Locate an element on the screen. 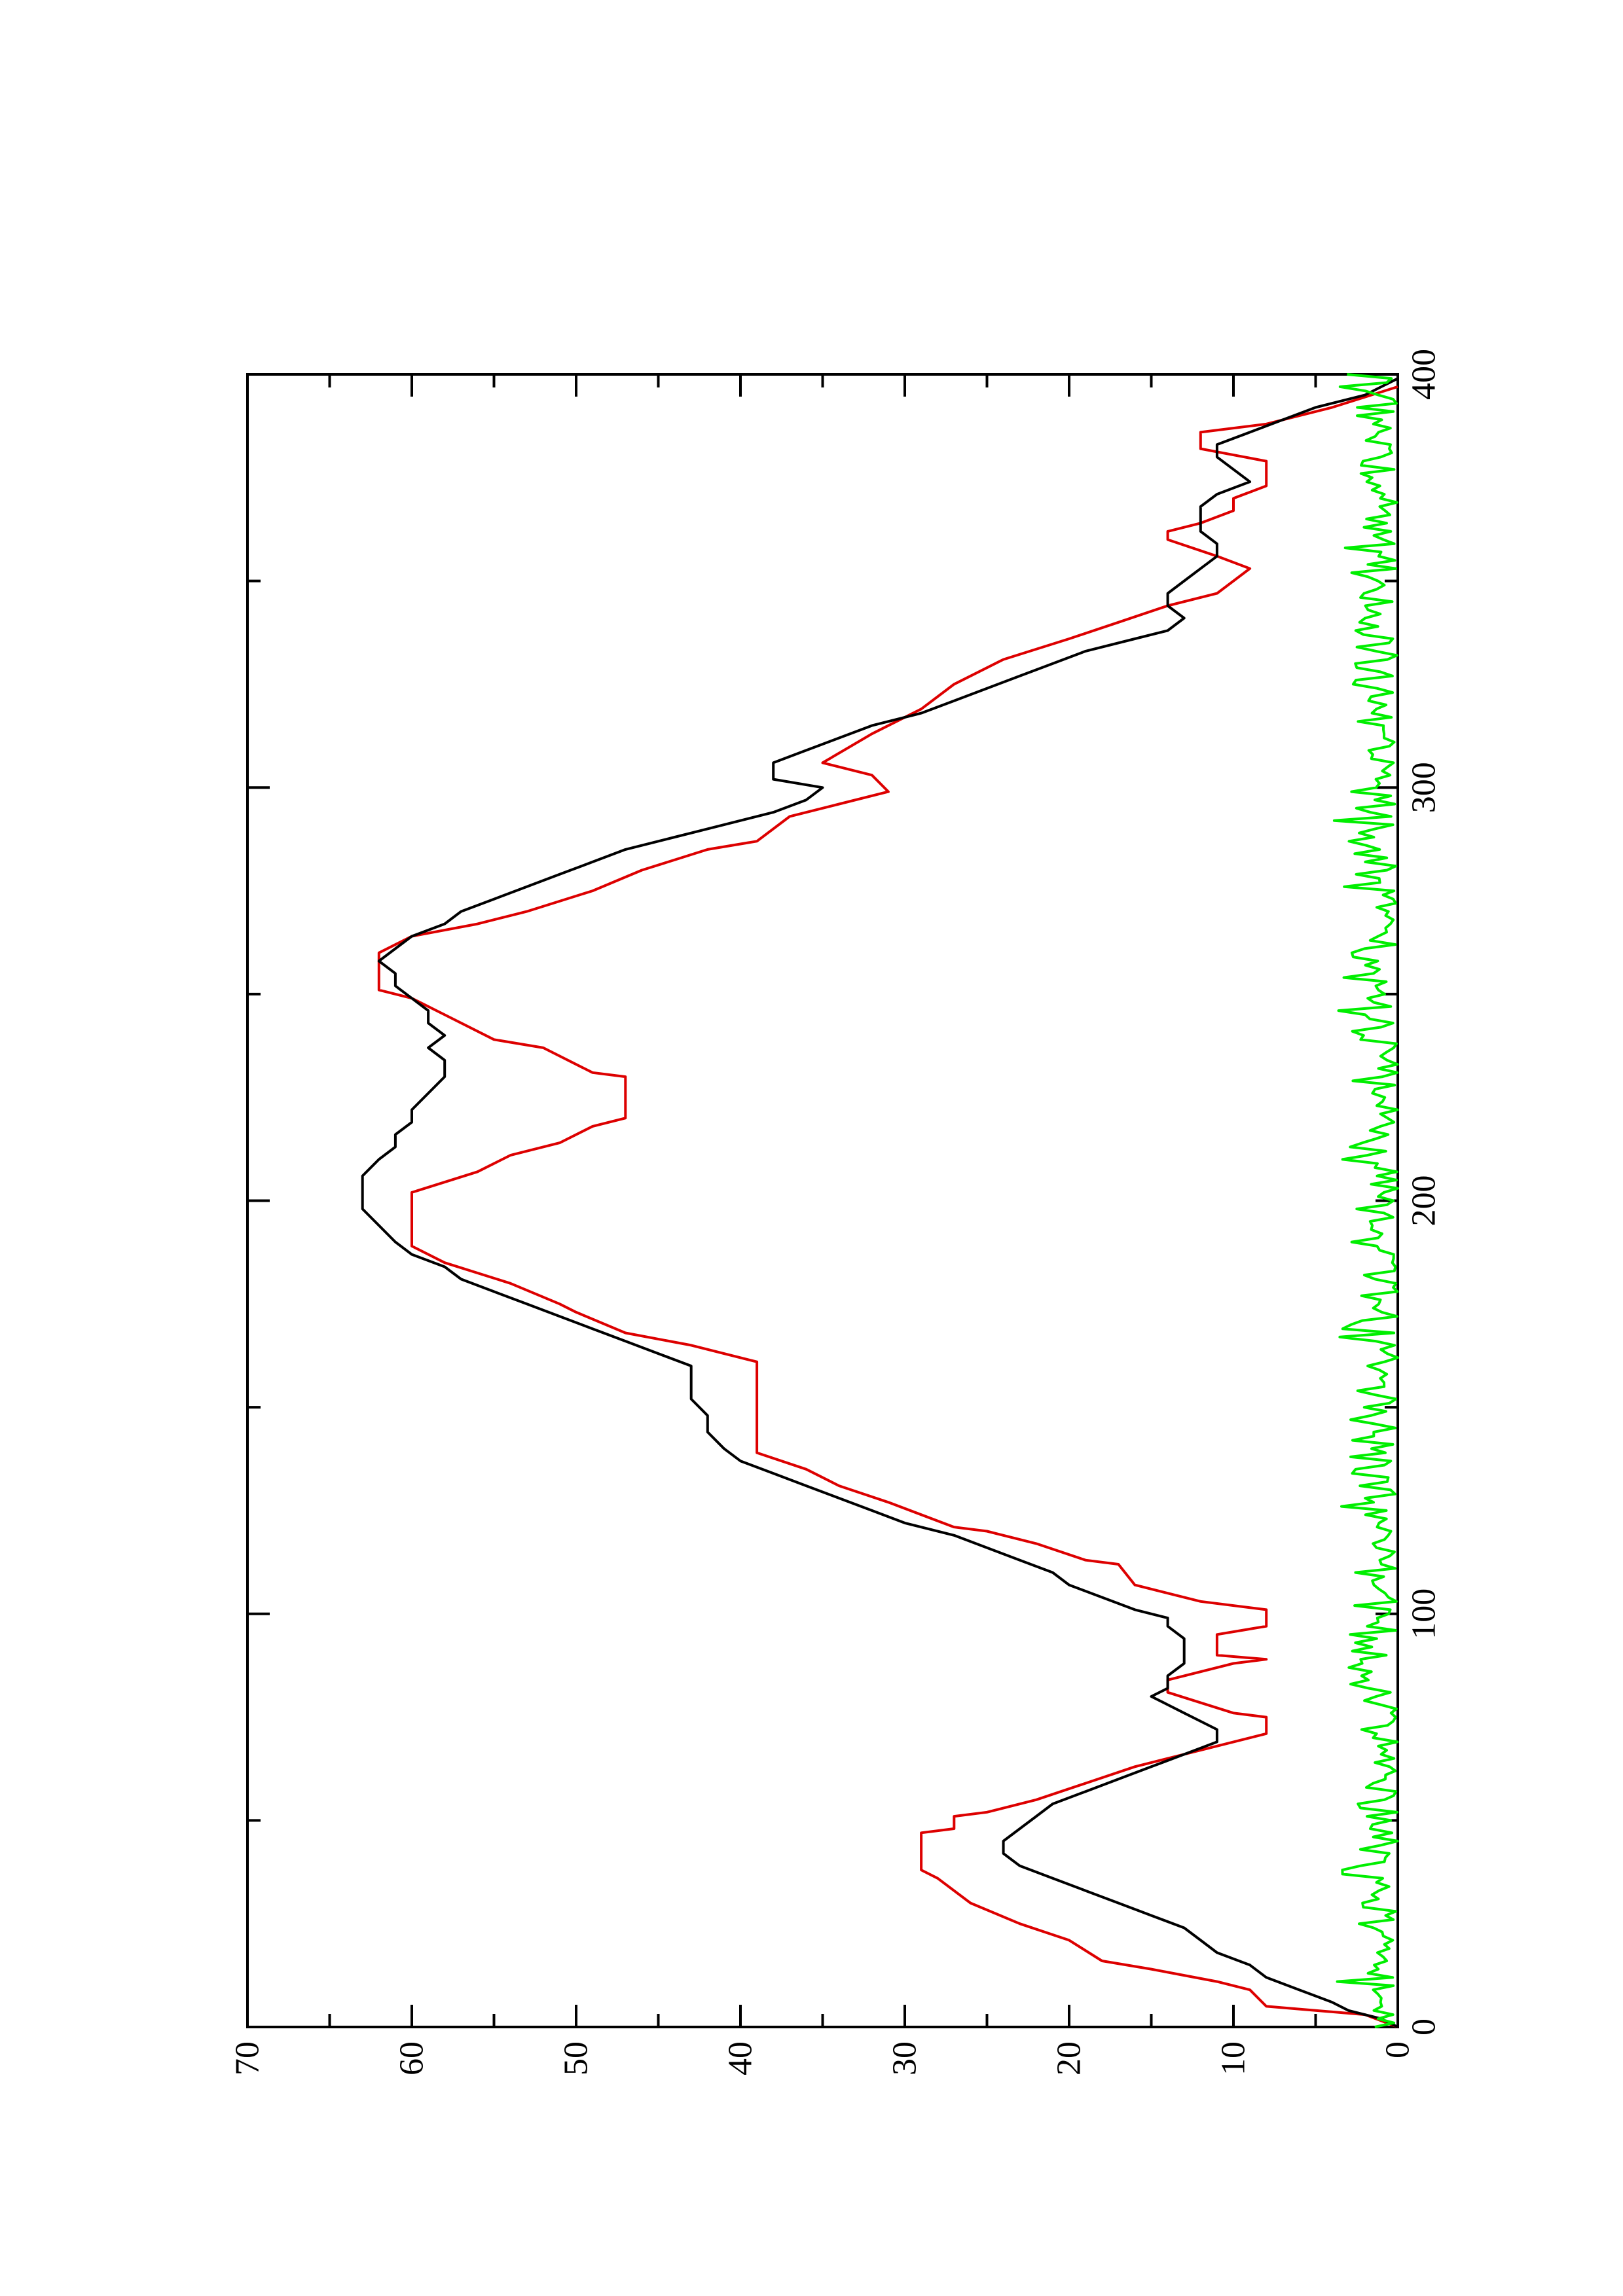 Image resolution: width=1623 pixels, height=2296 pixels. x-tick-label: 0 is located at coordinates (1424, 2027).